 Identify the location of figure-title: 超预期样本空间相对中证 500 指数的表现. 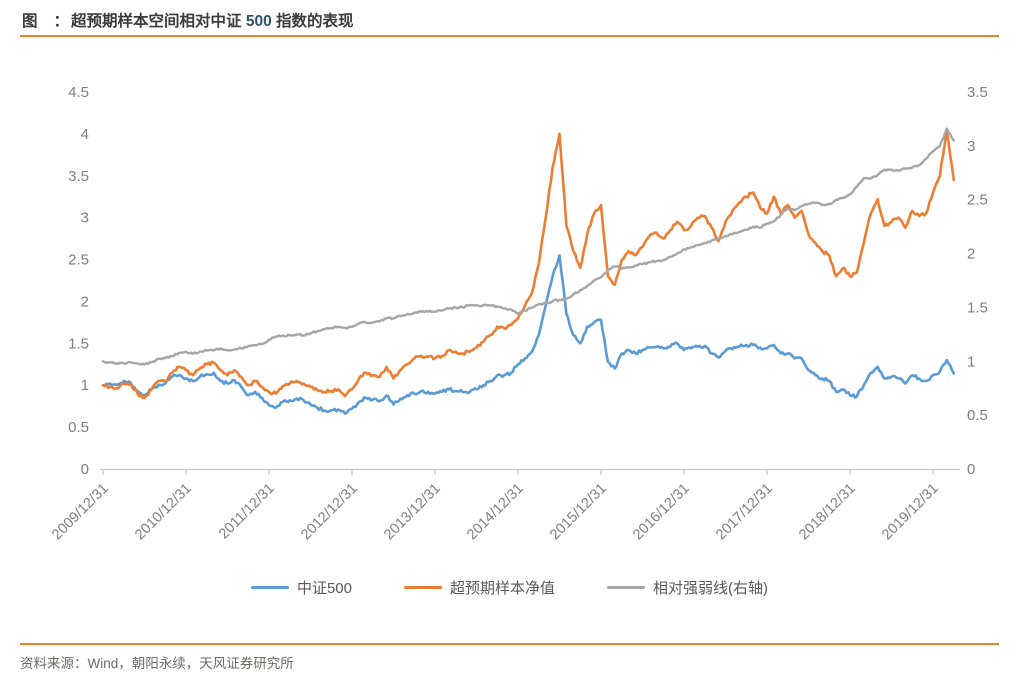
(212, 21).